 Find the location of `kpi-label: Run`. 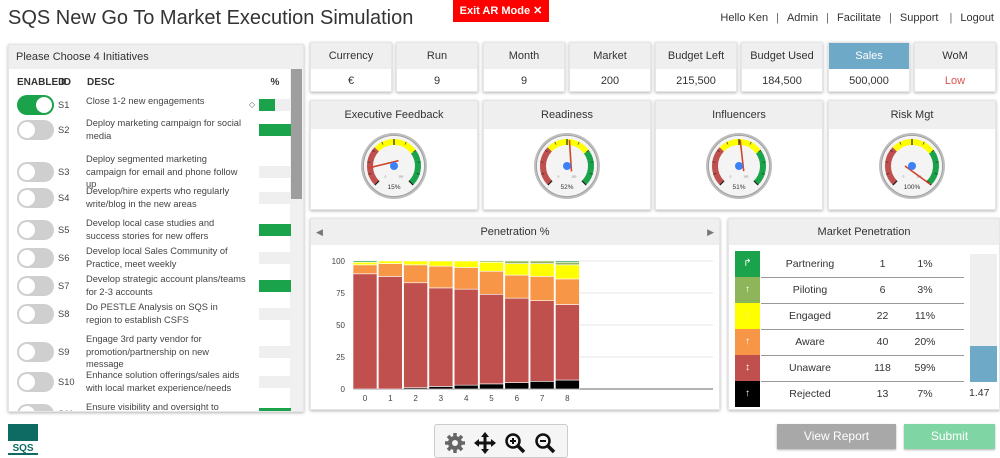

kpi-label: Run is located at coordinates (437, 56).